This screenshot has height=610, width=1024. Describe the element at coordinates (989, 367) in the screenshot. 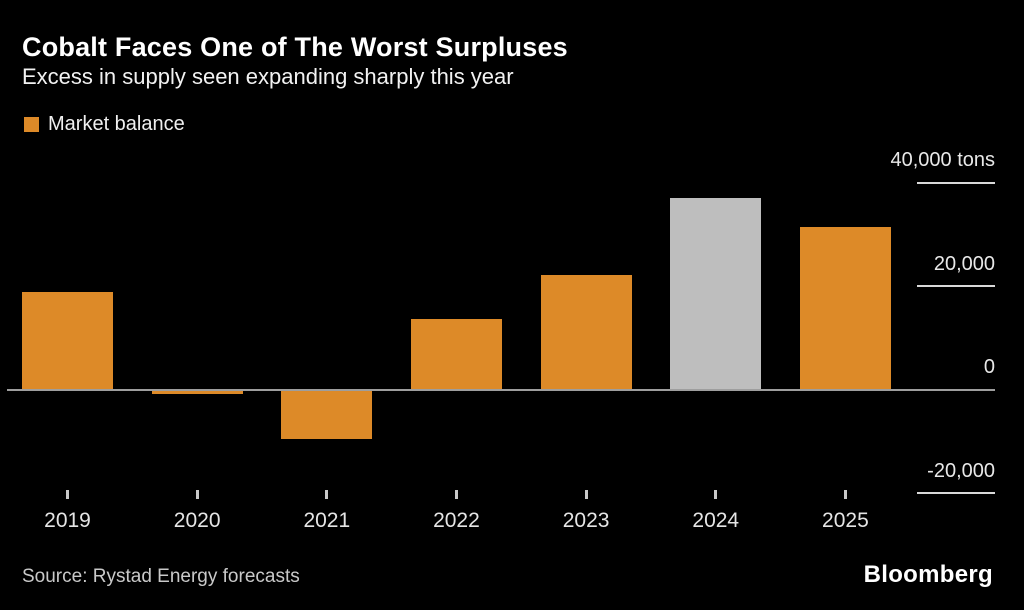

I see `y-axis-tick-label: 0` at that location.